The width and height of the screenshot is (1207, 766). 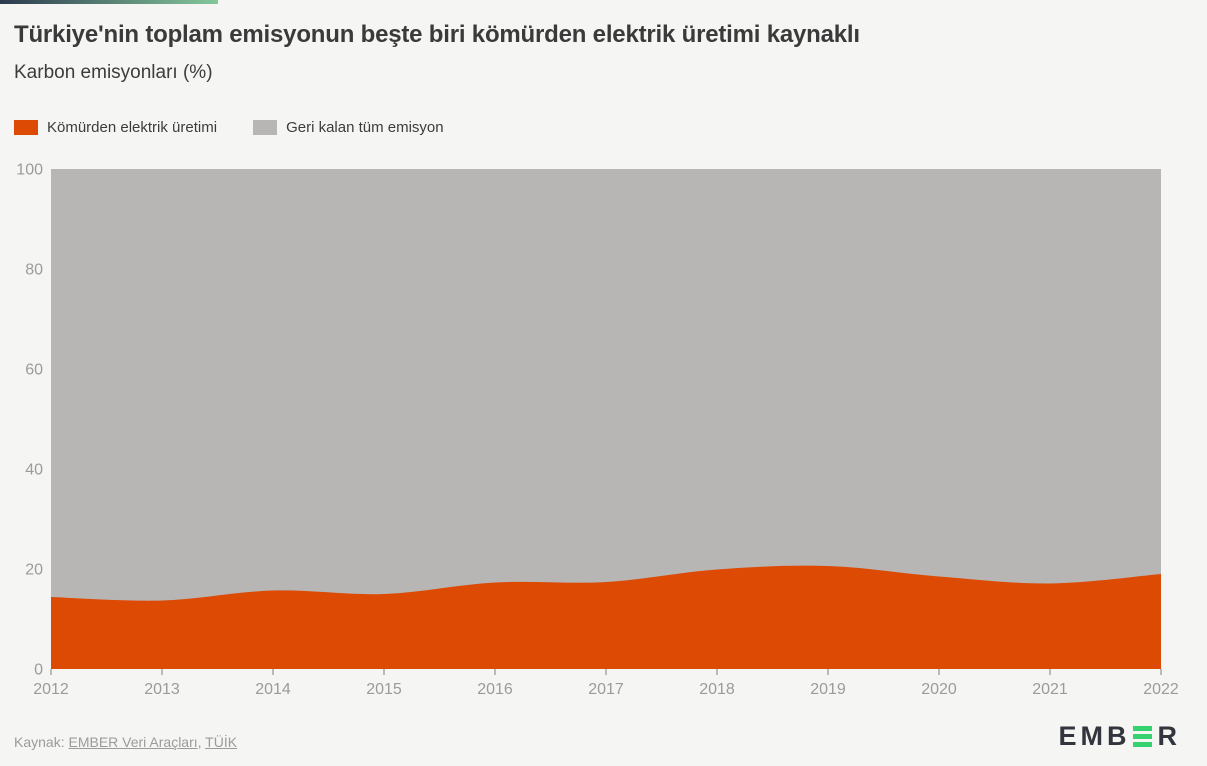 I want to click on legend-swatch-coal, so click(x=26, y=127).